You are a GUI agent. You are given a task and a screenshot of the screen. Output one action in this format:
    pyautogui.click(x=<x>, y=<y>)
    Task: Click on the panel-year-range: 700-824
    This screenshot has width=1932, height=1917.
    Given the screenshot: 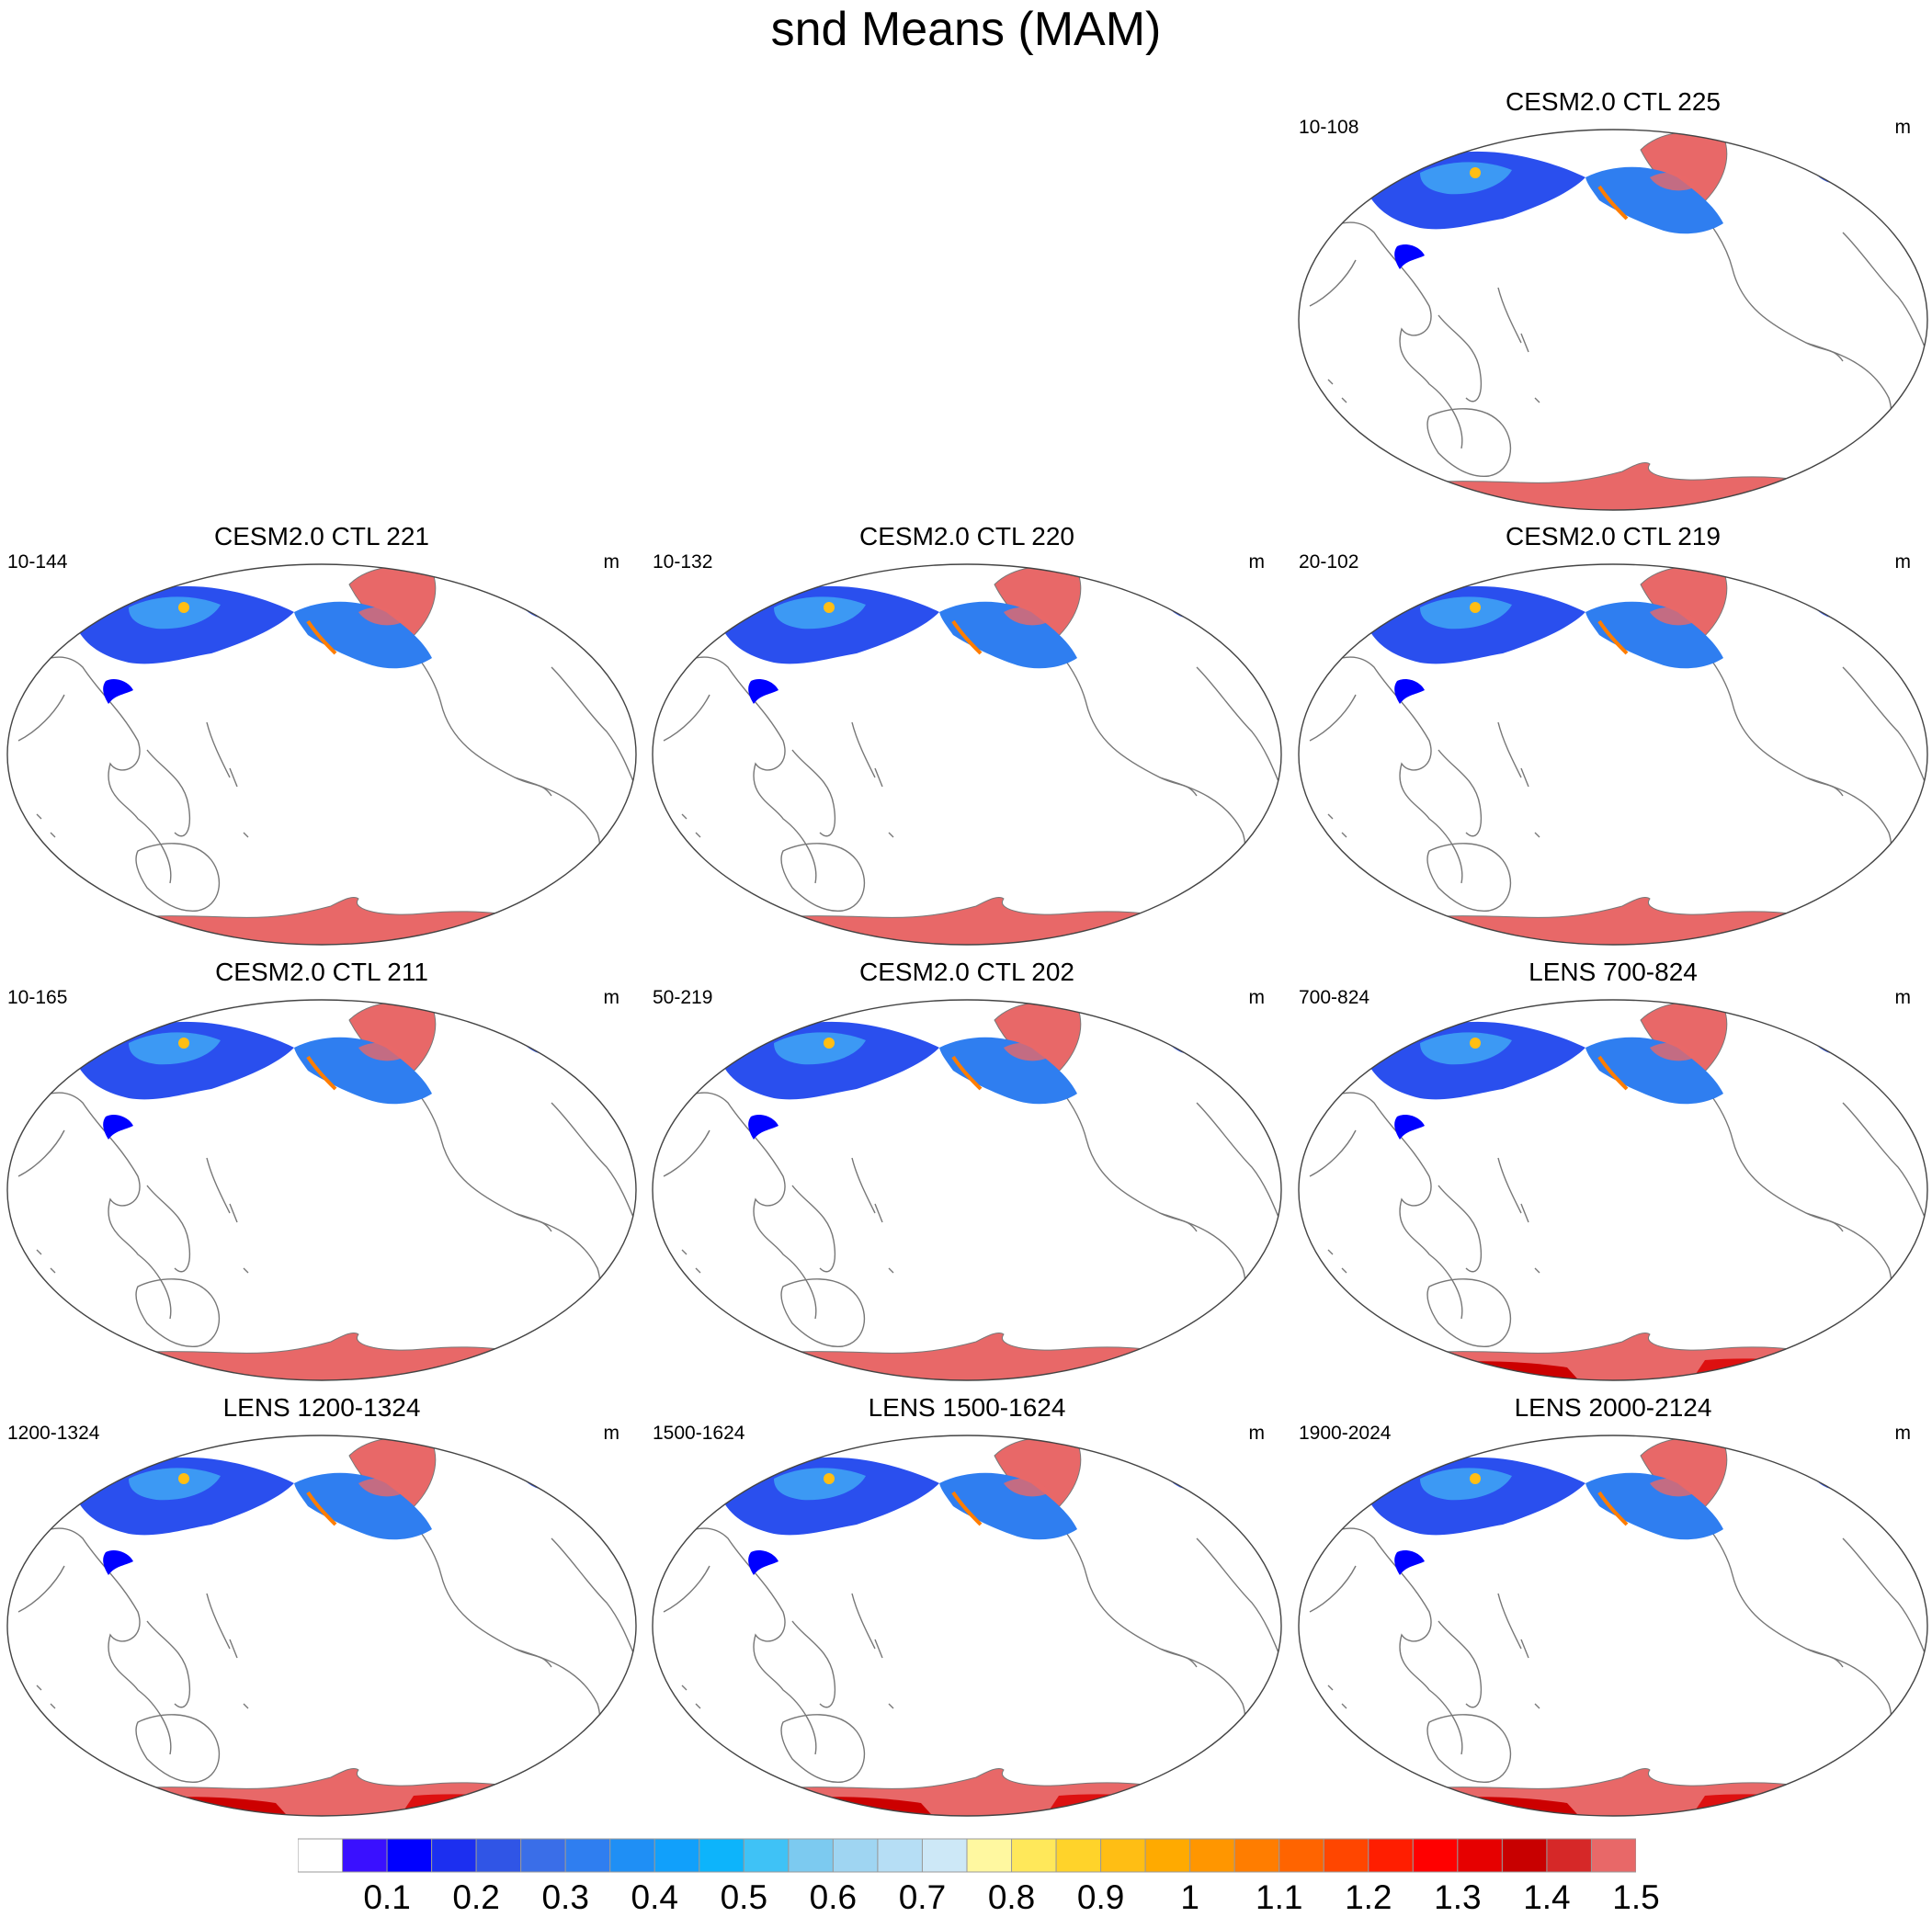 What is the action you would take?
    pyautogui.click(x=1335, y=998)
    